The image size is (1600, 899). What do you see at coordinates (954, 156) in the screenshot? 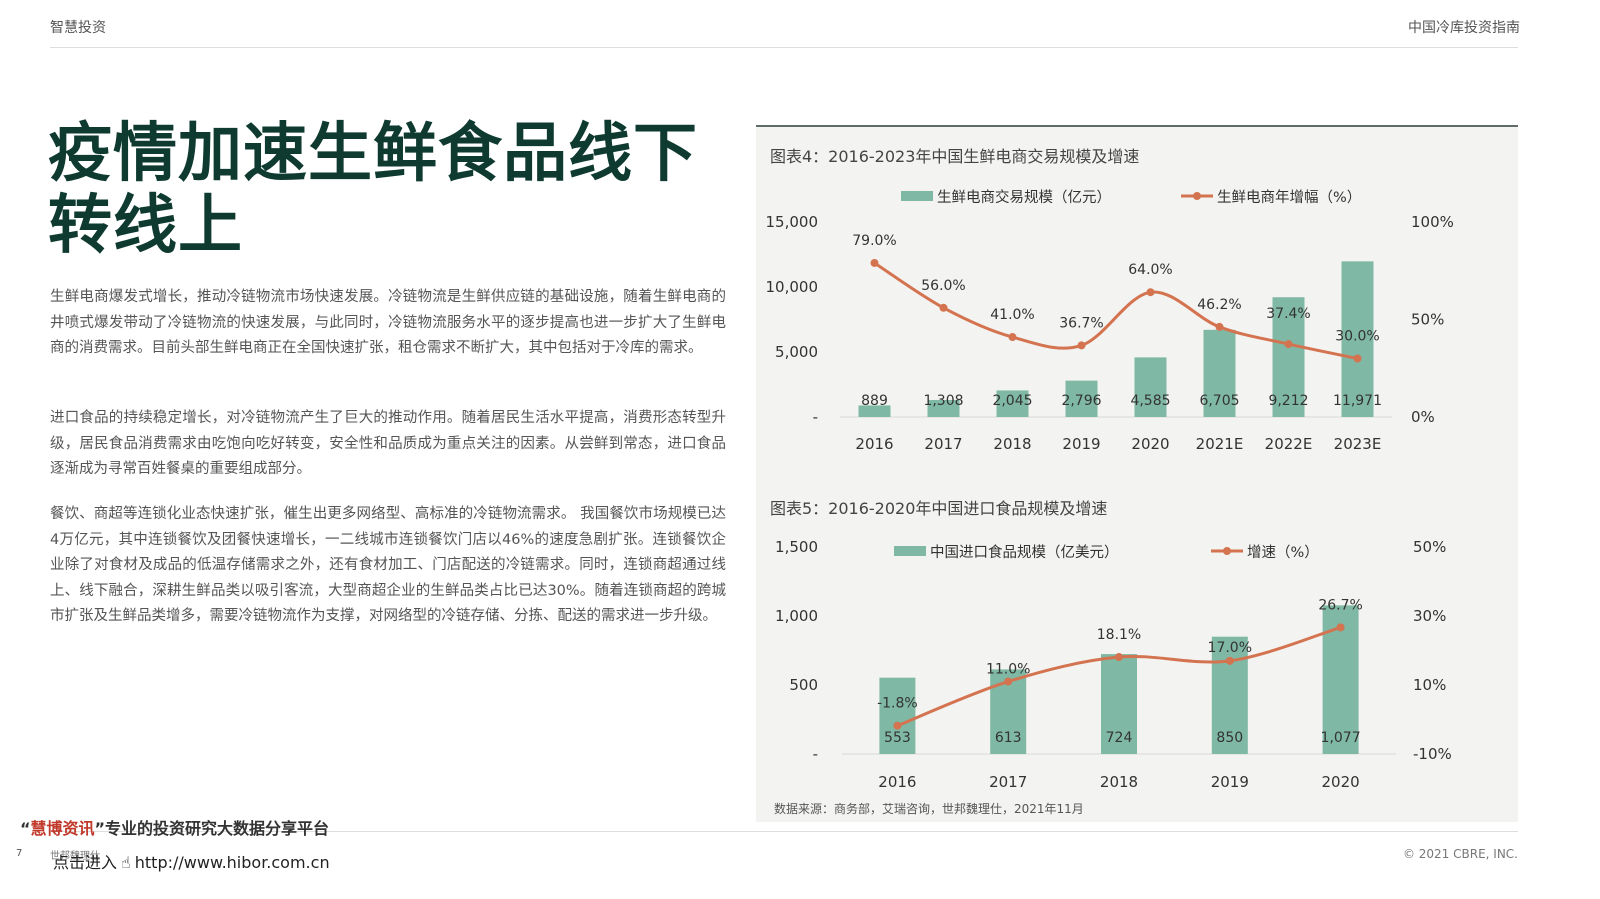
I see `chart4-title: 图表4：2016-2023年中国生鲜电商交易规模及增速` at bounding box center [954, 156].